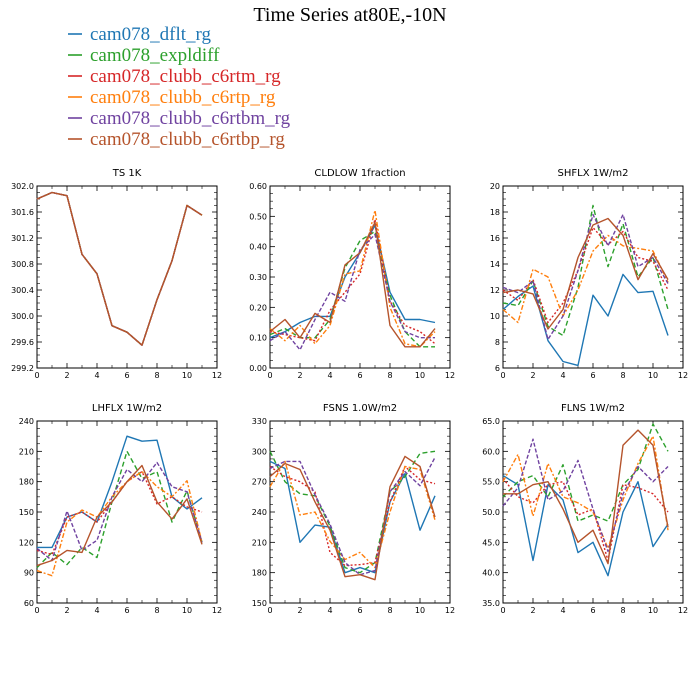 This screenshot has height=700, width=700. Describe the element at coordinates (491, 512) in the screenshot. I see `y-tick-label: 50.0` at that location.